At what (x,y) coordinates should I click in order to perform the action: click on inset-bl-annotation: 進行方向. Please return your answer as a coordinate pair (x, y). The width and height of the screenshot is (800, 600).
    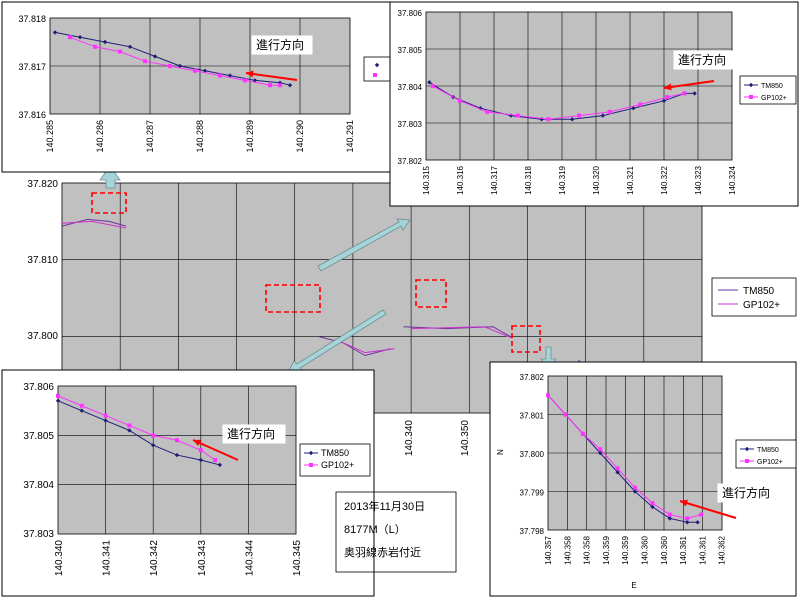
    Looking at the image, I should click on (251, 433).